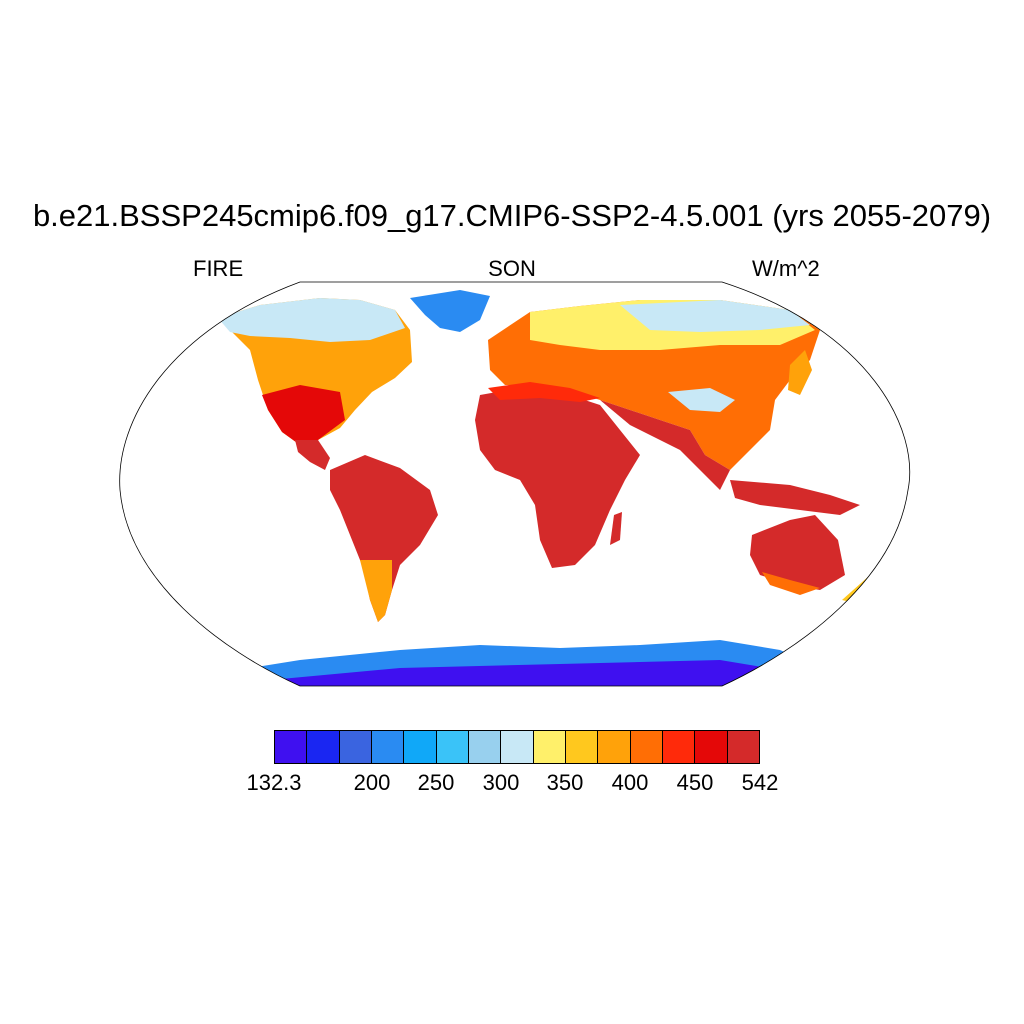  What do you see at coordinates (218, 268) in the screenshot?
I see `variable-label: FIRE` at bounding box center [218, 268].